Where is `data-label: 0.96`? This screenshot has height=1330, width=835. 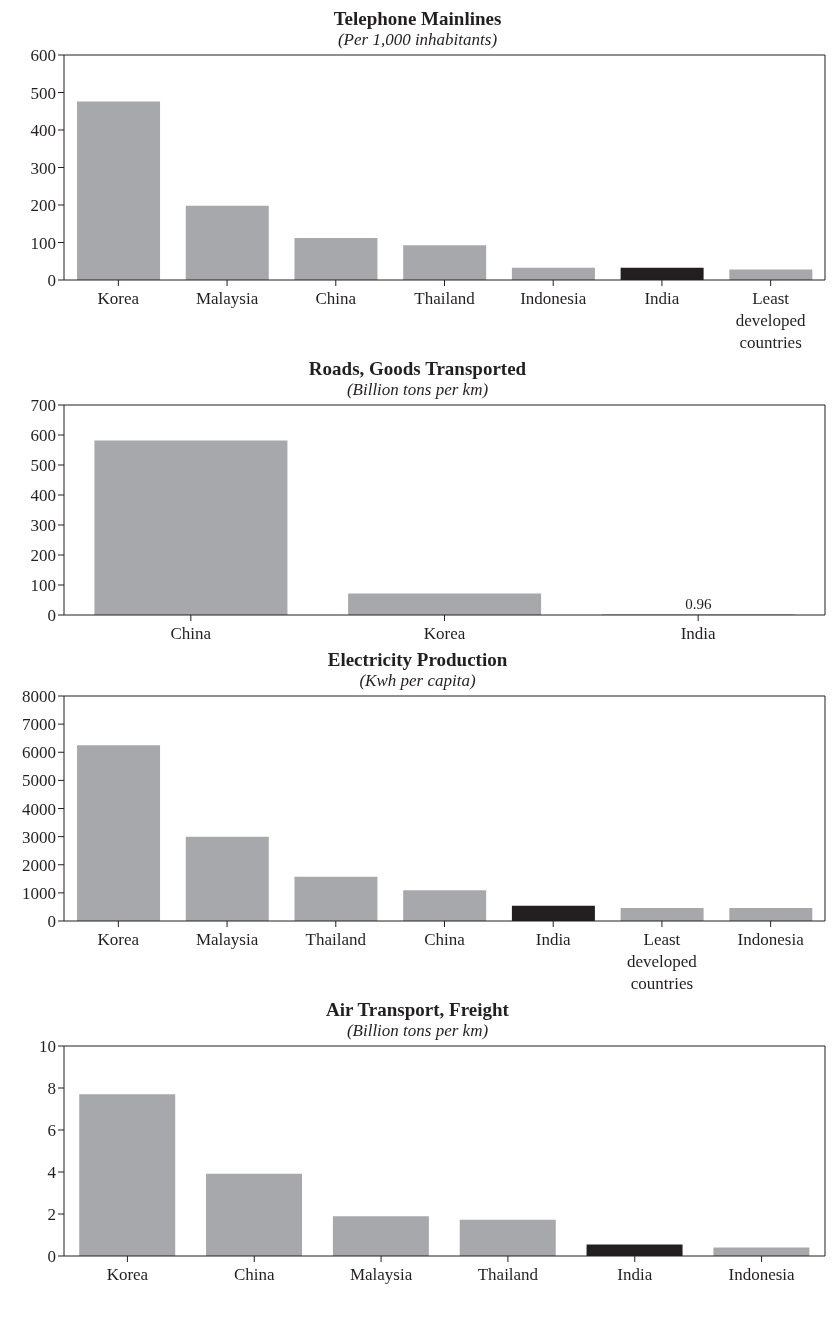 data-label: 0.96 is located at coordinates (698, 603).